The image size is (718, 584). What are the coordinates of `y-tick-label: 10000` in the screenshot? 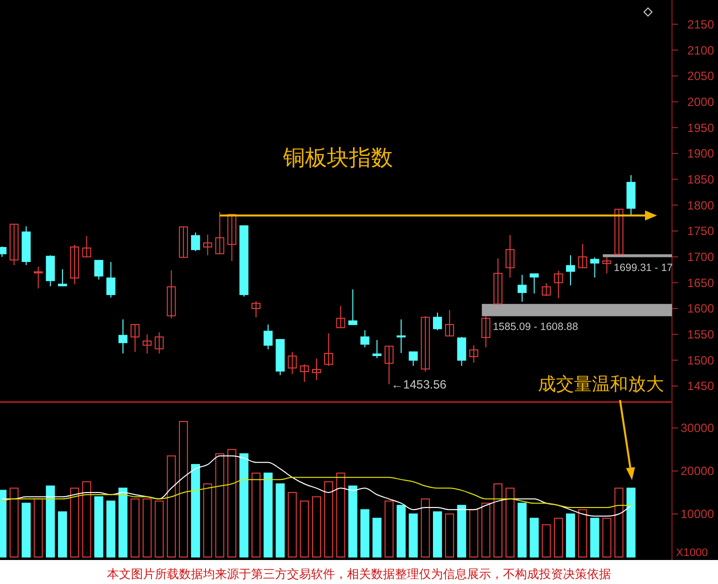 It's located at (697, 514).